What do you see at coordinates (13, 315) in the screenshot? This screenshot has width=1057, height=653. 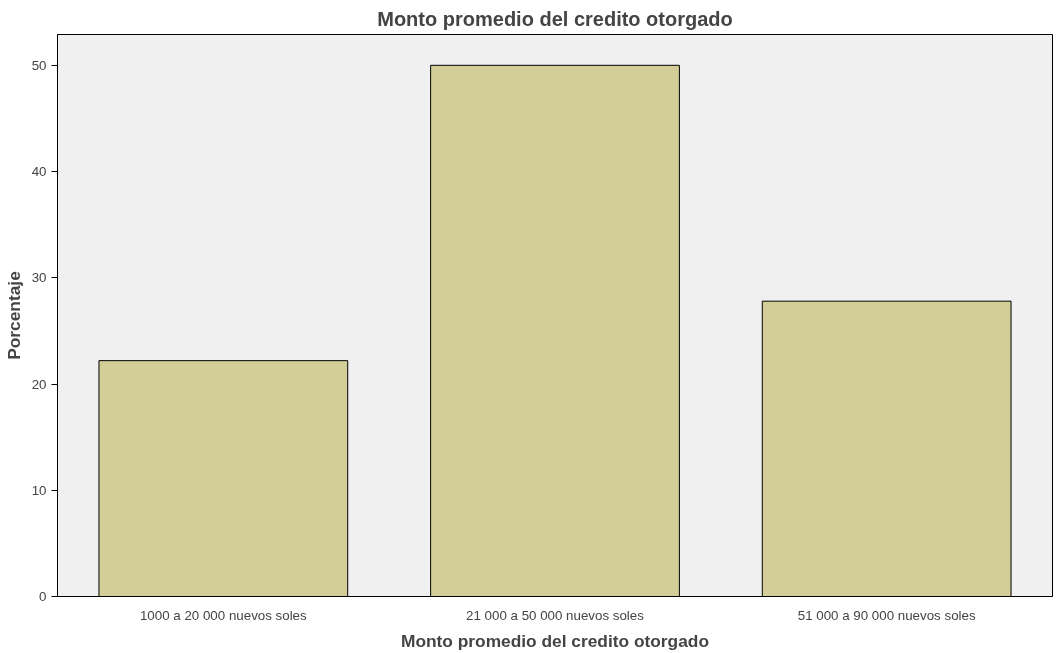 I see `y-axis-title: Porcentaje` at bounding box center [13, 315].